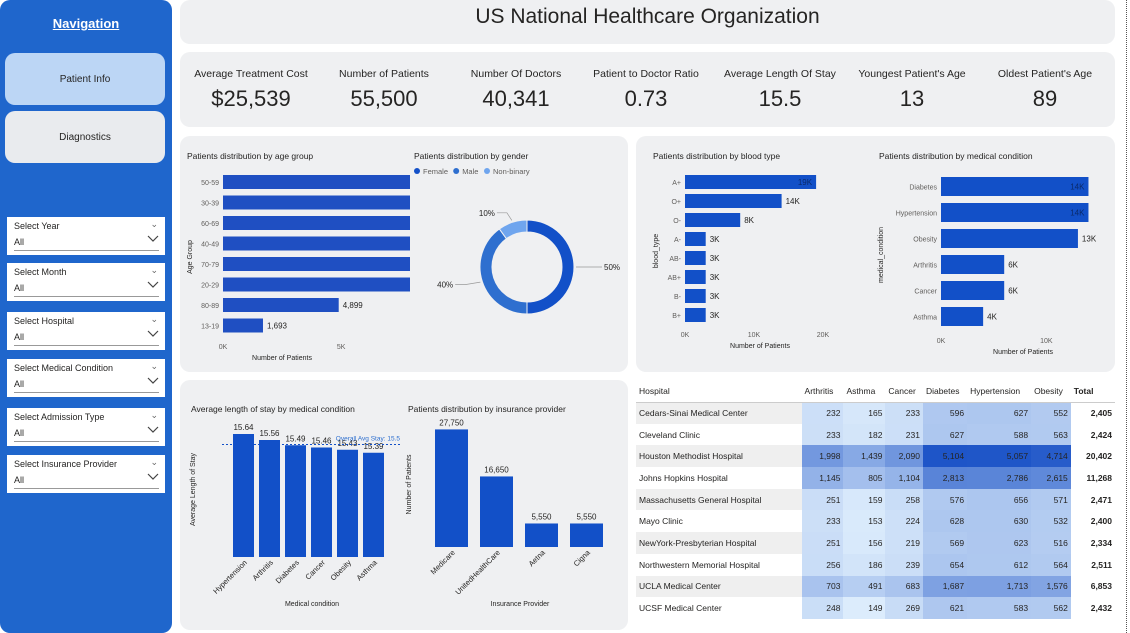  What do you see at coordinates (1051, 413) in the screenshot?
I see `value-cell: 552` at bounding box center [1051, 413].